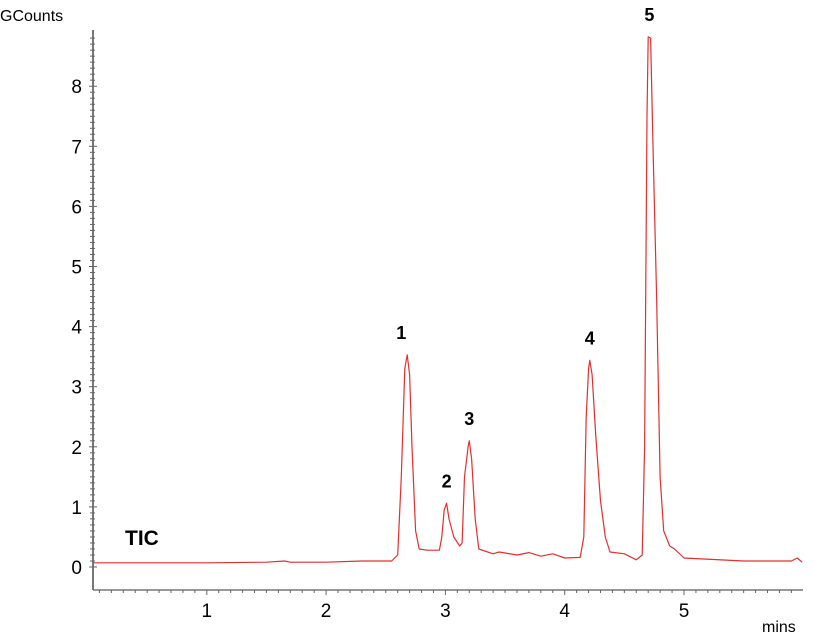 Image resolution: width=814 pixels, height=642 pixels. What do you see at coordinates (76, 87) in the screenshot?
I see `y-tick-label: 8` at bounding box center [76, 87].